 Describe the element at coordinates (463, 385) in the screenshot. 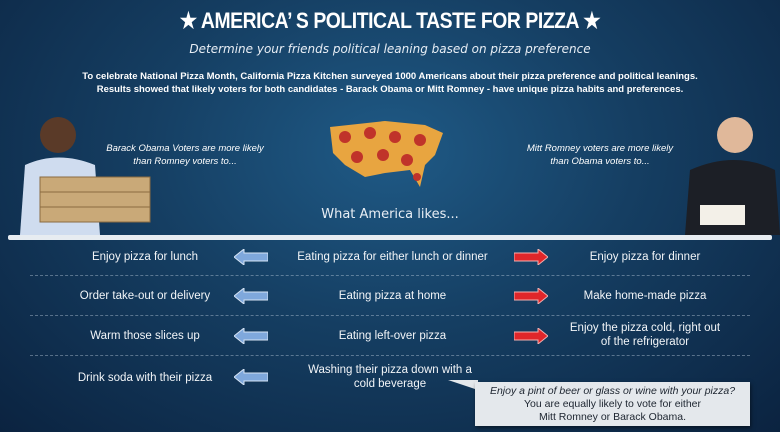

I see `callout-tail` at that location.